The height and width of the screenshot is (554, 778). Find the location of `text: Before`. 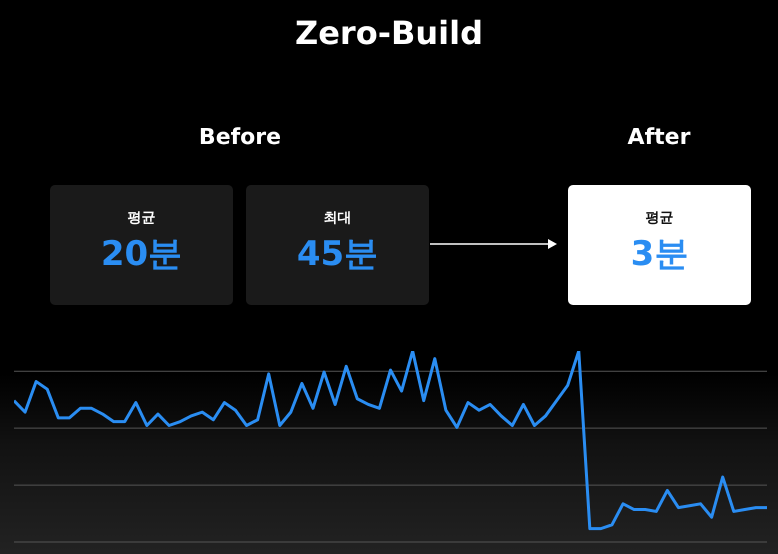

text: Before is located at coordinates (240, 137).